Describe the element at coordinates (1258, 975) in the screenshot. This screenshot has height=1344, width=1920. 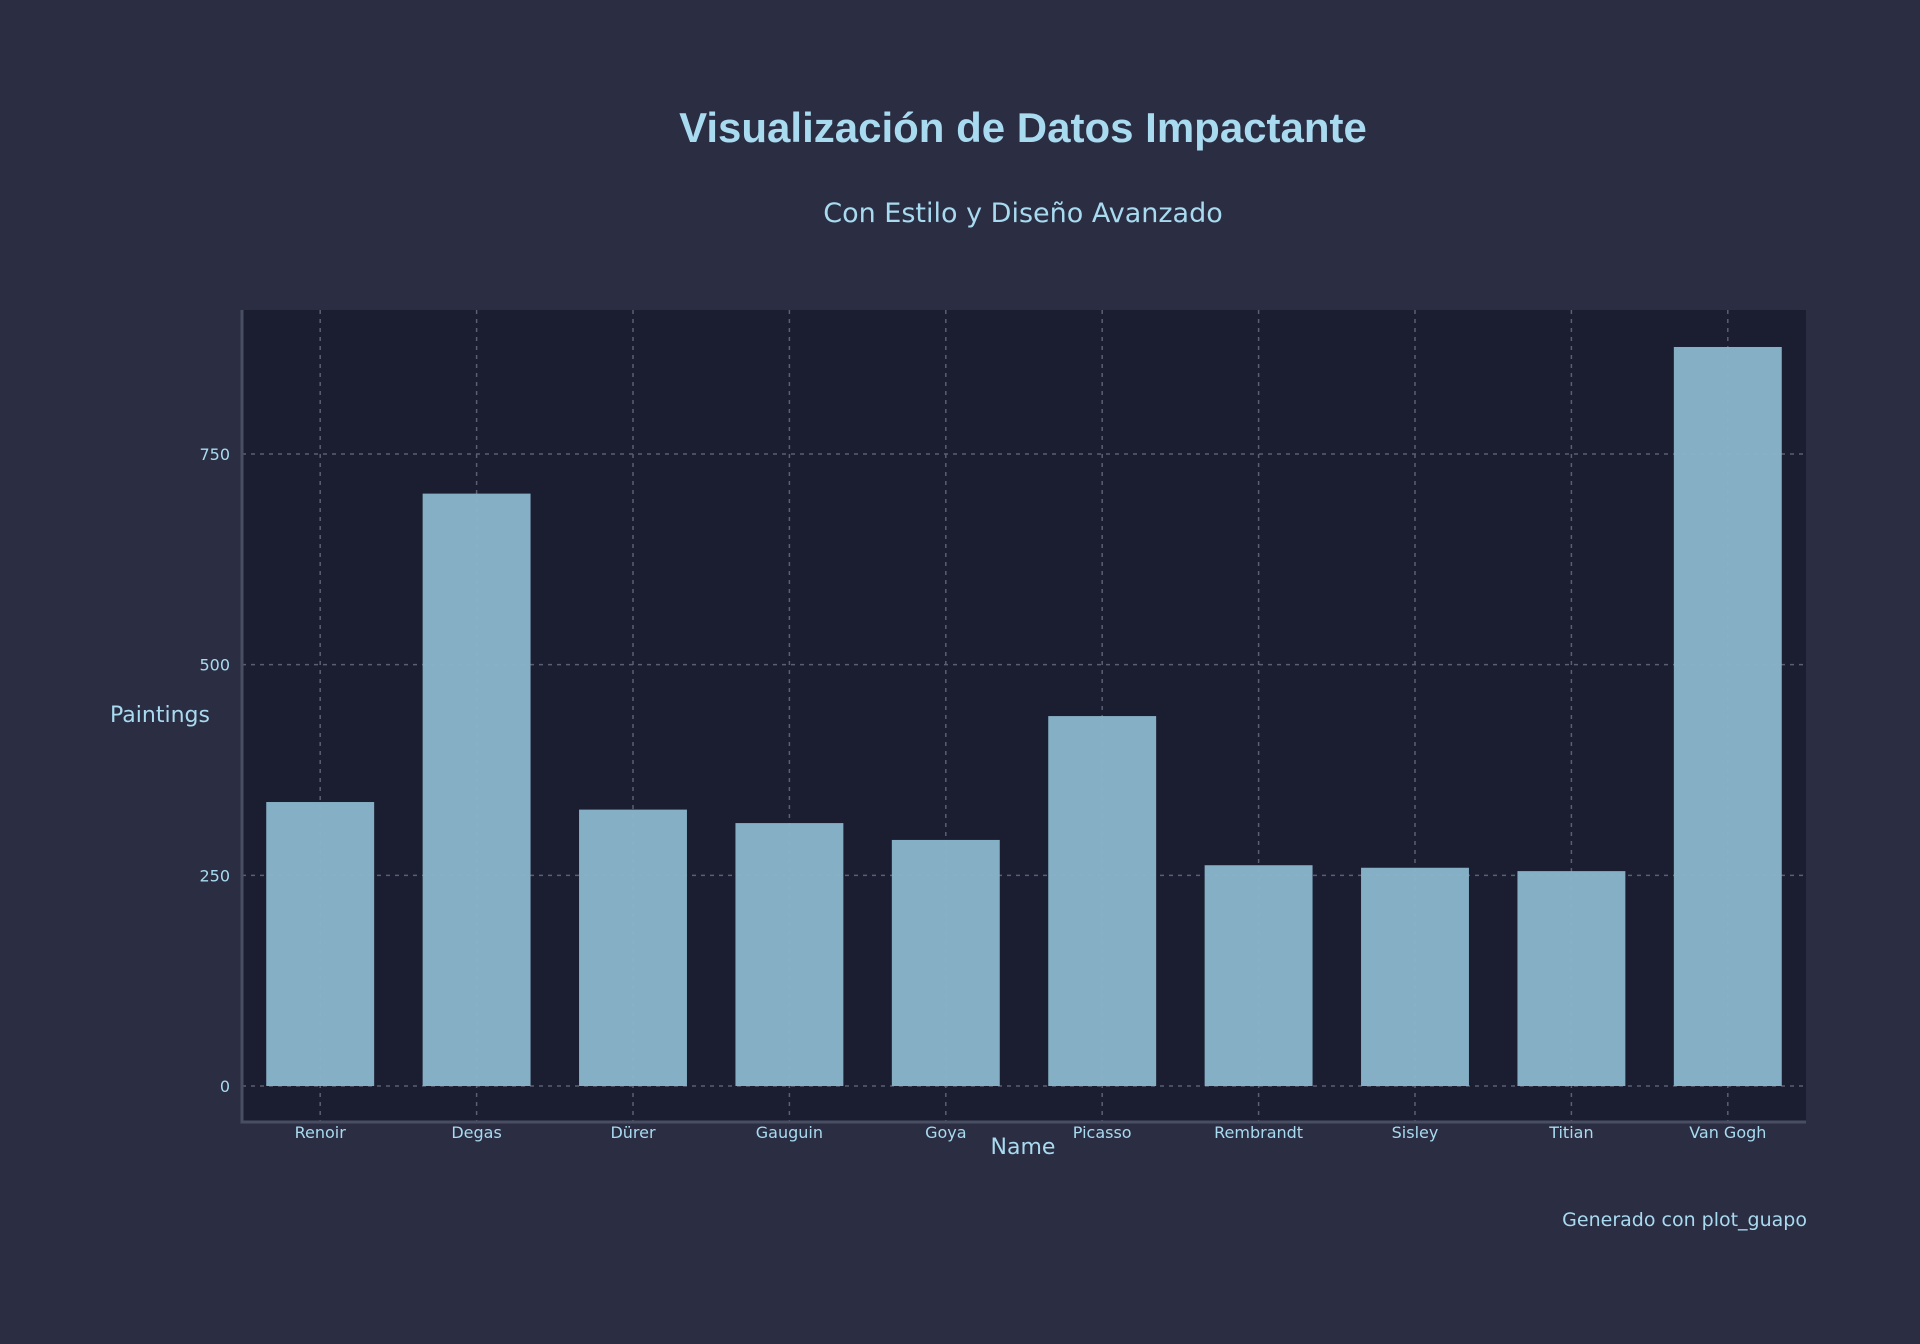
I see `bar-rembrandt` at that location.